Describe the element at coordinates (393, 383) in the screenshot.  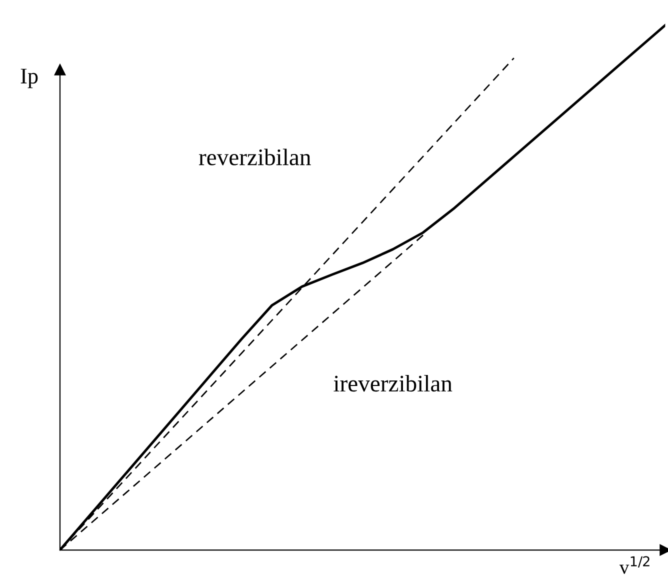
I see `annotation: ireverzibilan` at that location.